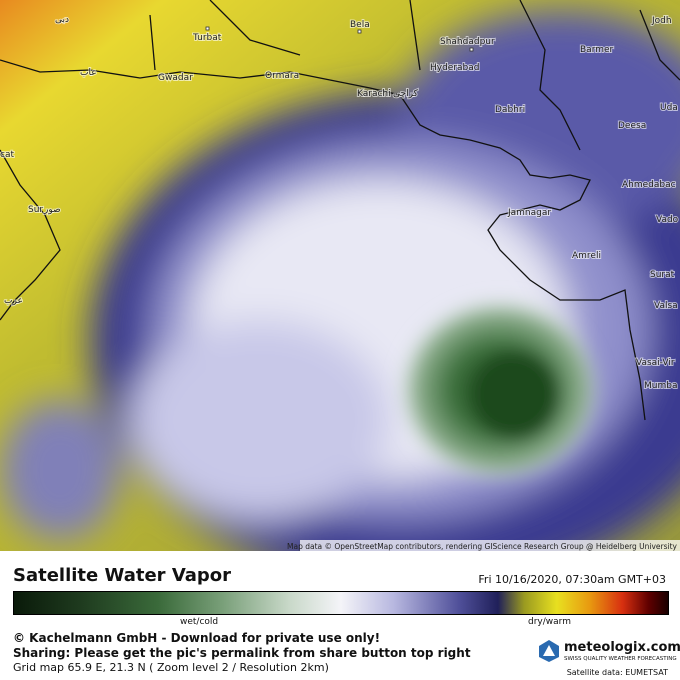 This screenshot has width=680, height=680. I want to click on place-label: Ormara, so click(282, 76).